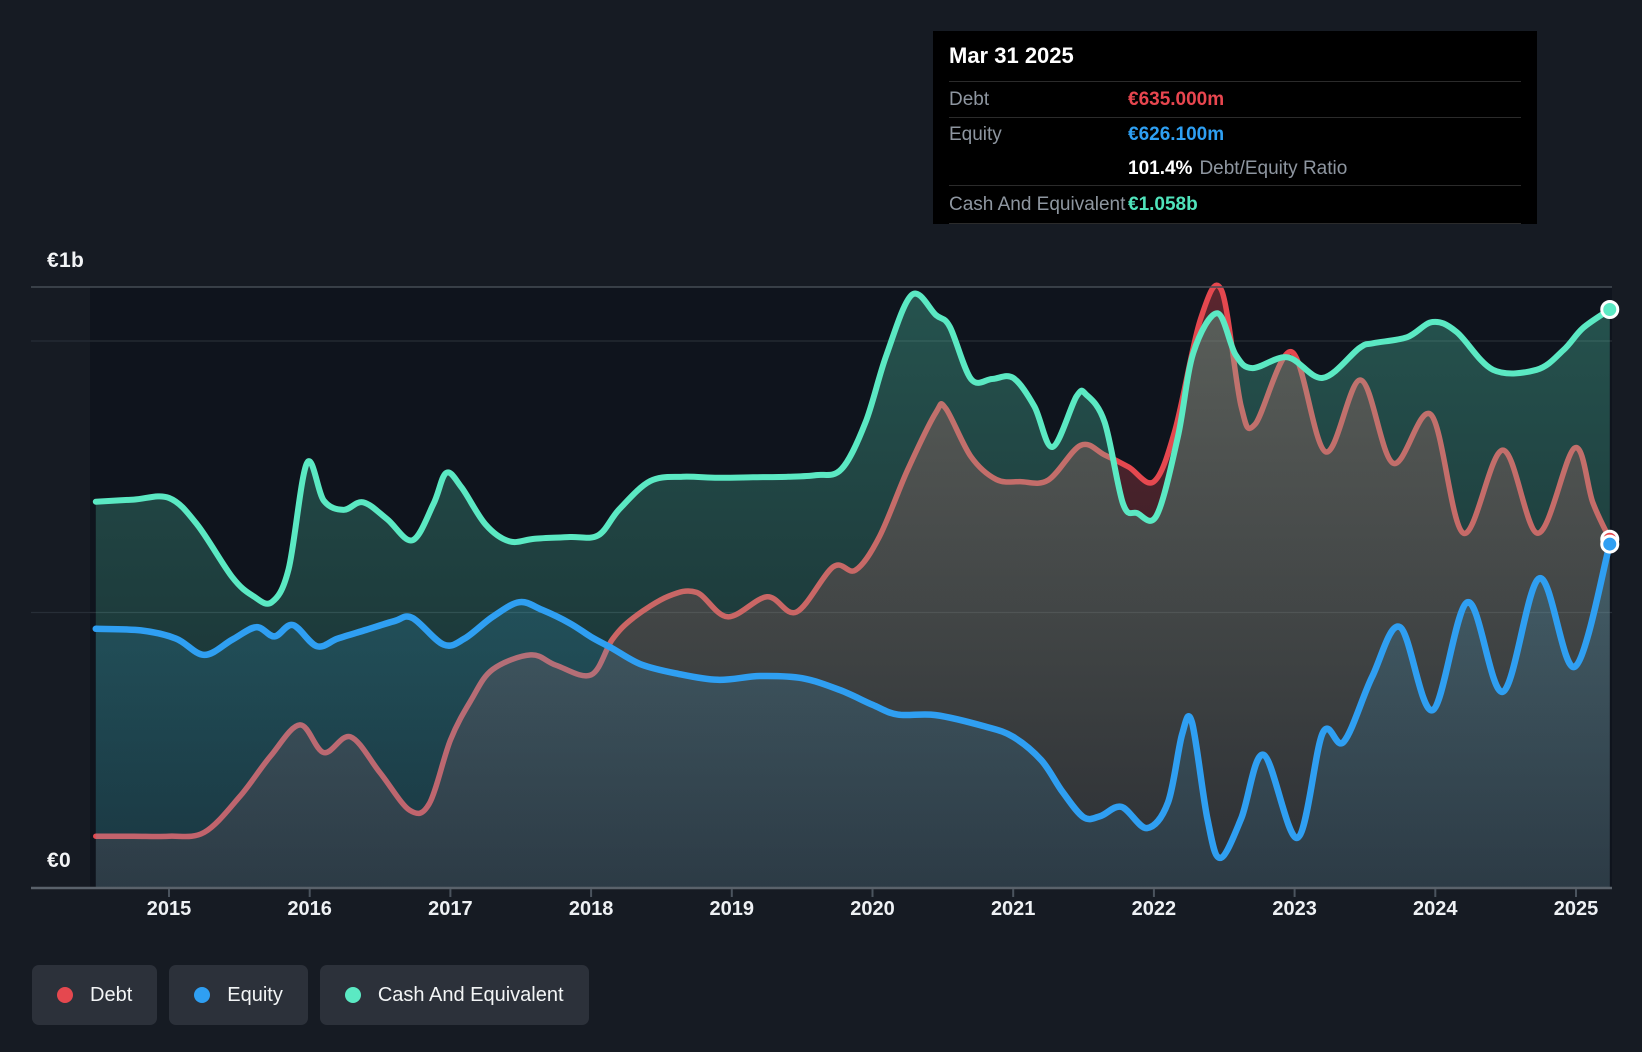 The image size is (1642, 1052). I want to click on legend-item-cash: Cash And Equivalent, so click(454, 995).